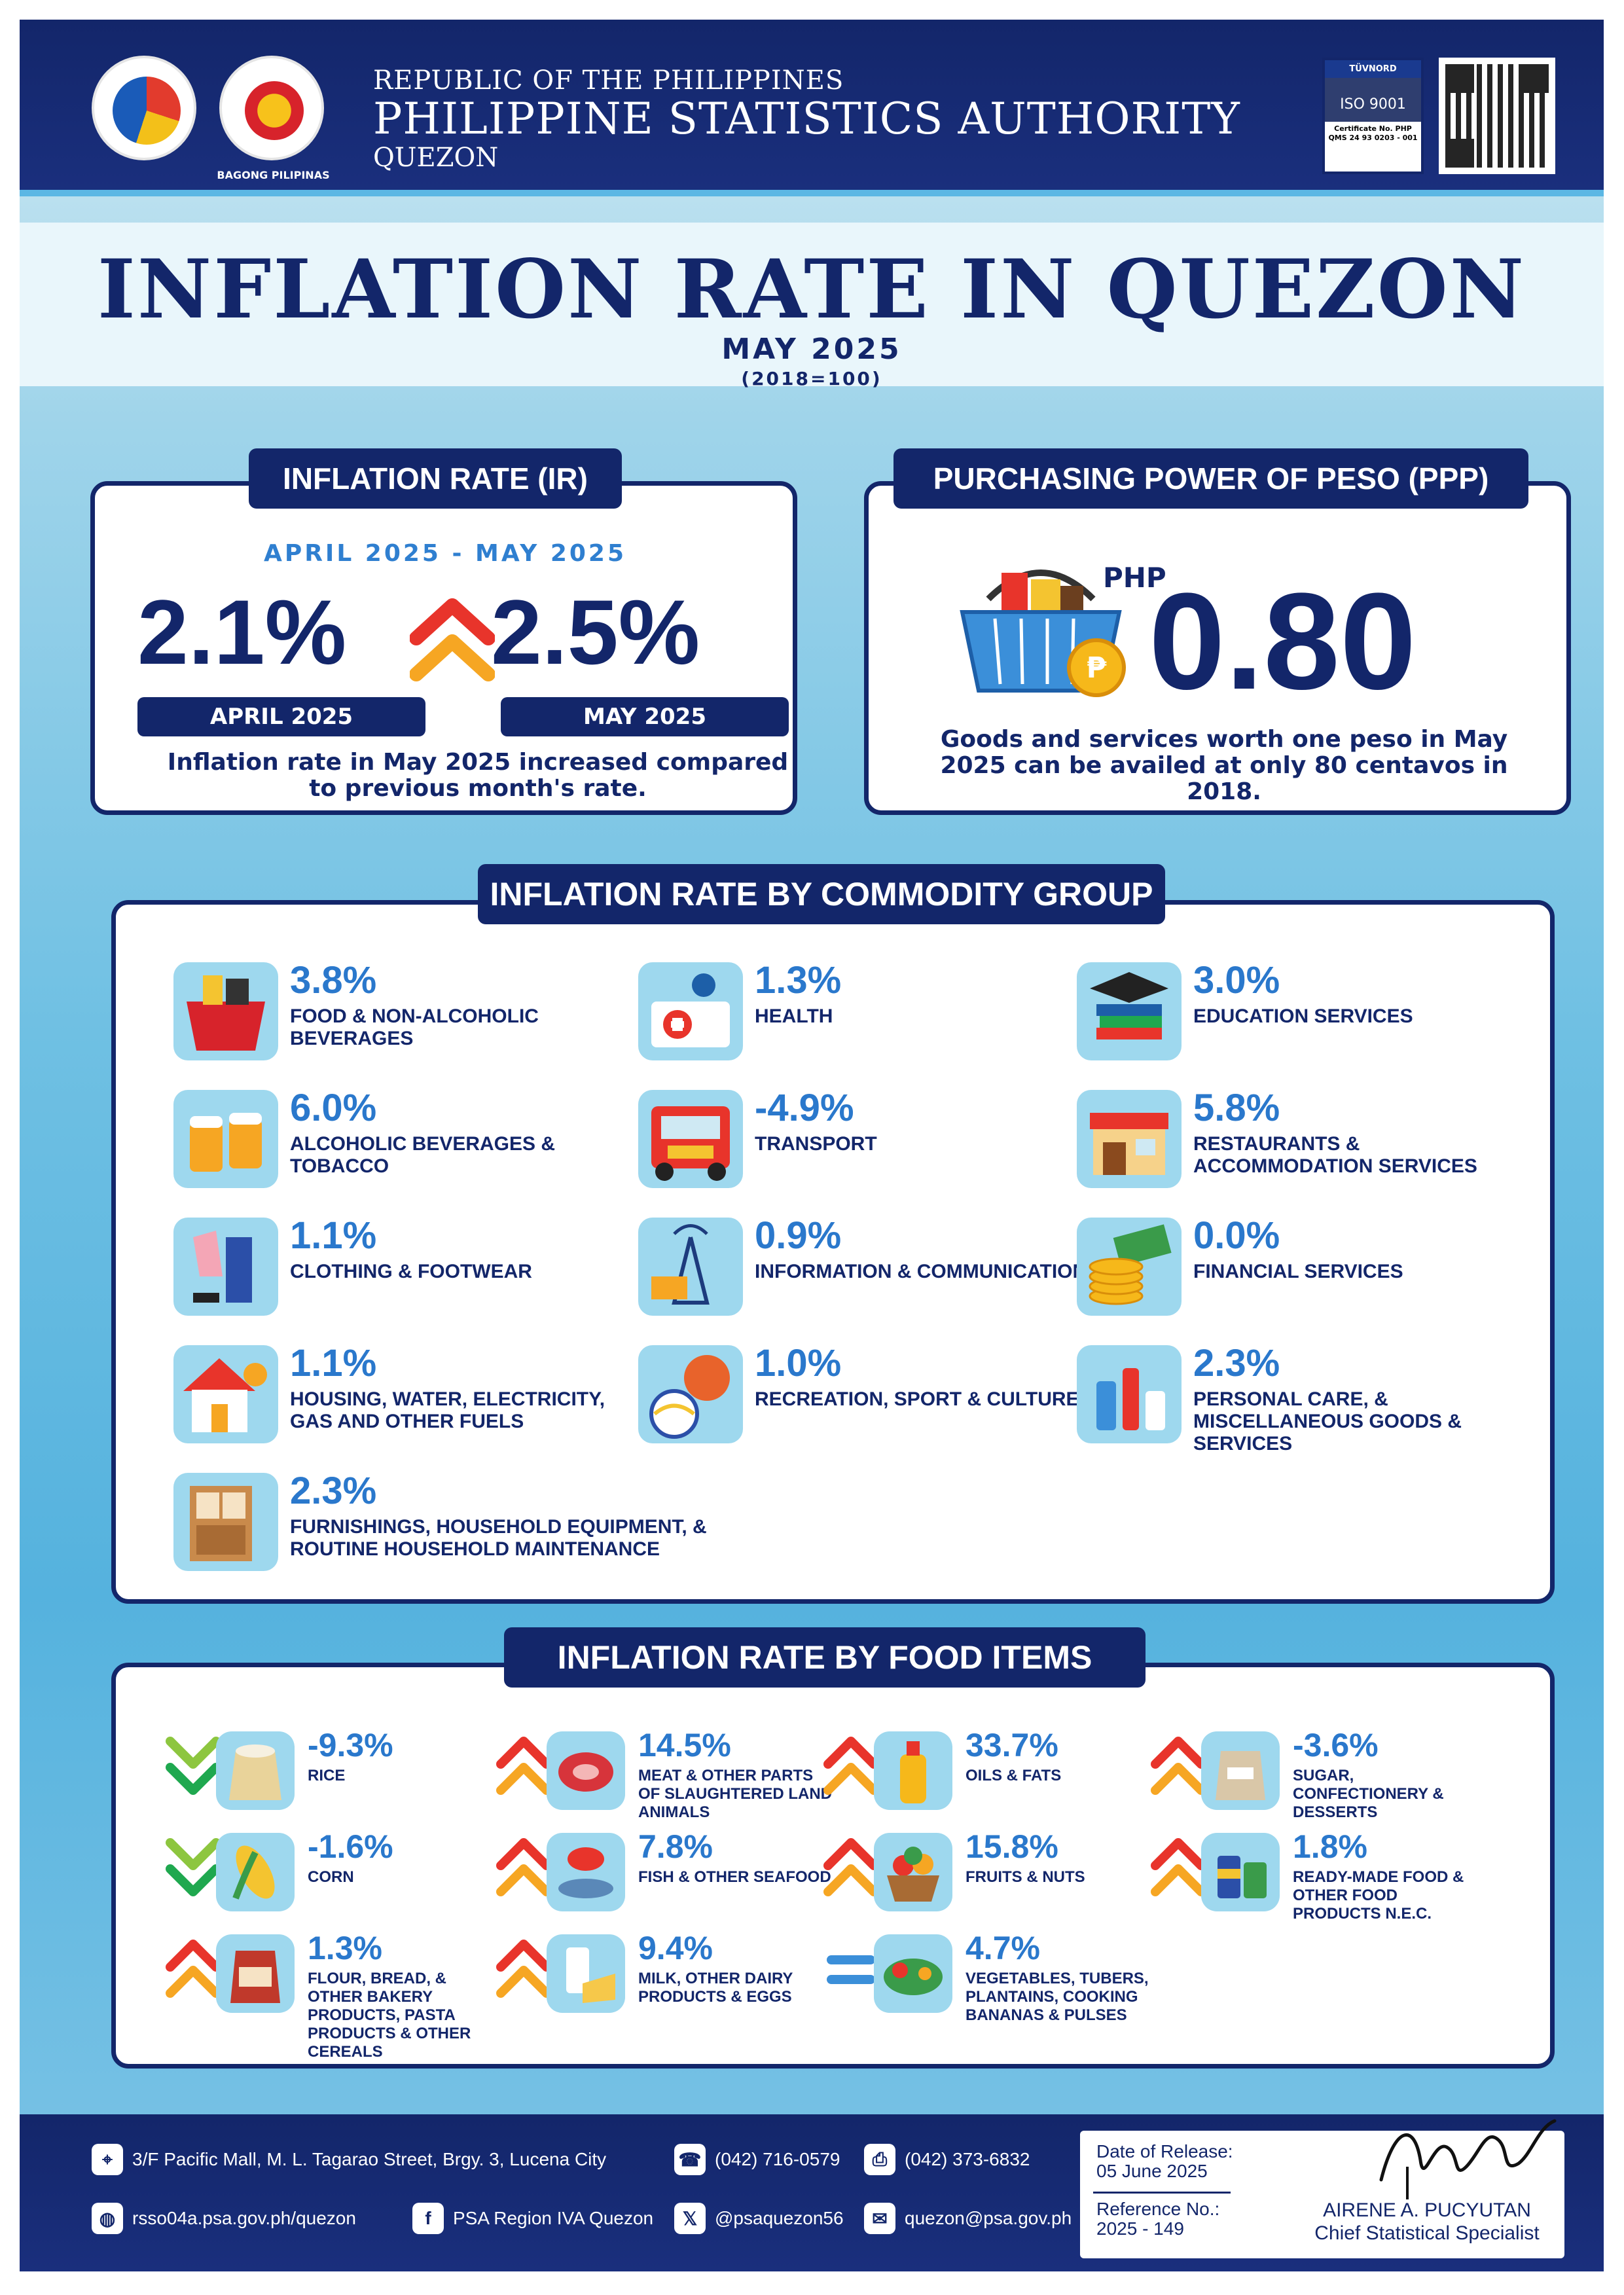 The width and height of the screenshot is (1624, 2295). I want to click on food-value: 7.8%, so click(675, 1847).